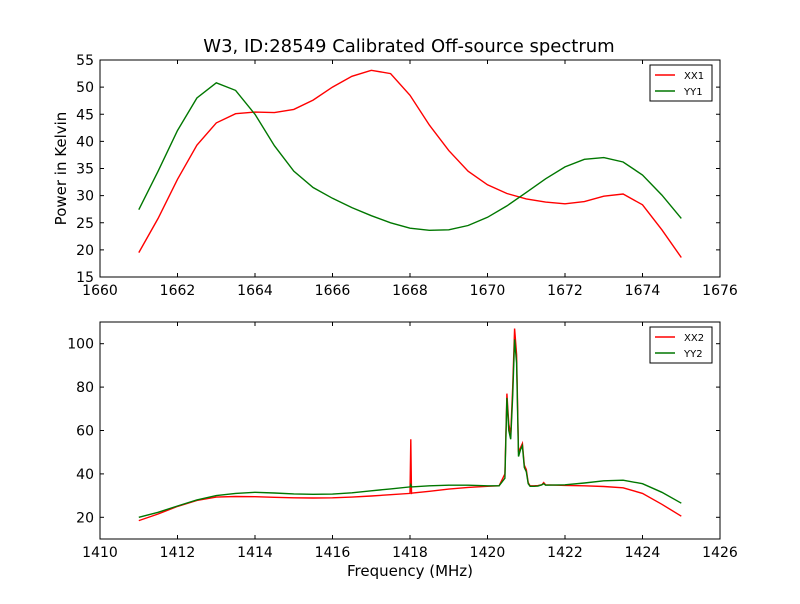 The height and width of the screenshot is (604, 800). Describe the element at coordinates (61, 169) in the screenshot. I see `y-axis-label: Power in Kelvin` at that location.